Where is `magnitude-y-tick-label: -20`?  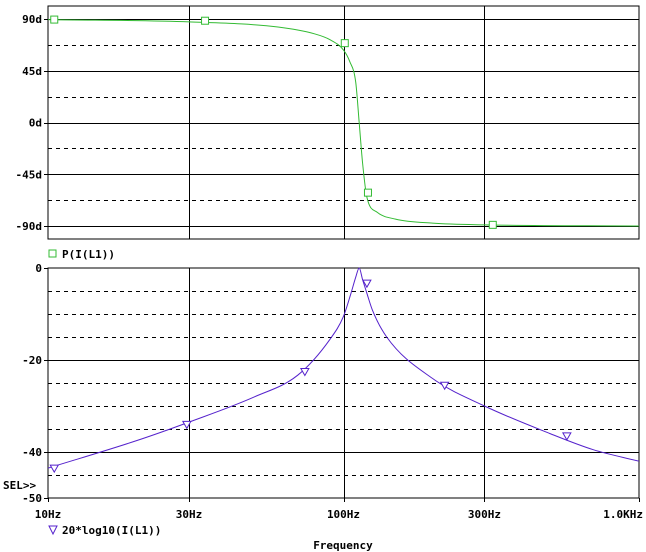
magnitude-y-tick-label: -20 is located at coordinates (32, 360).